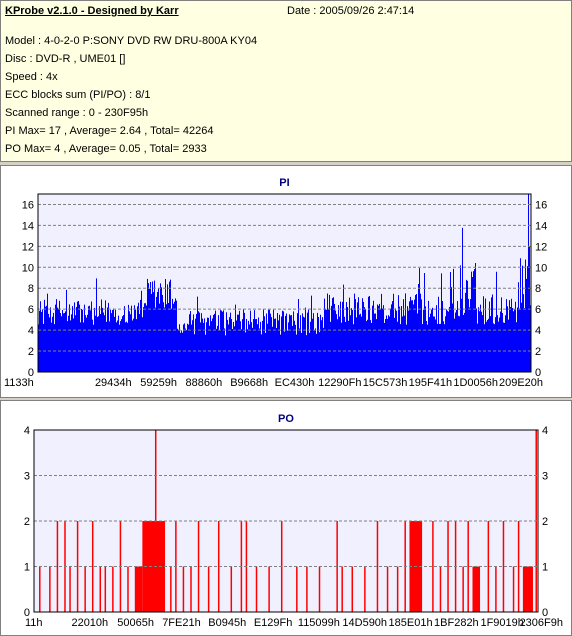  I want to click on x-tick-label: 11h, so click(34, 623).